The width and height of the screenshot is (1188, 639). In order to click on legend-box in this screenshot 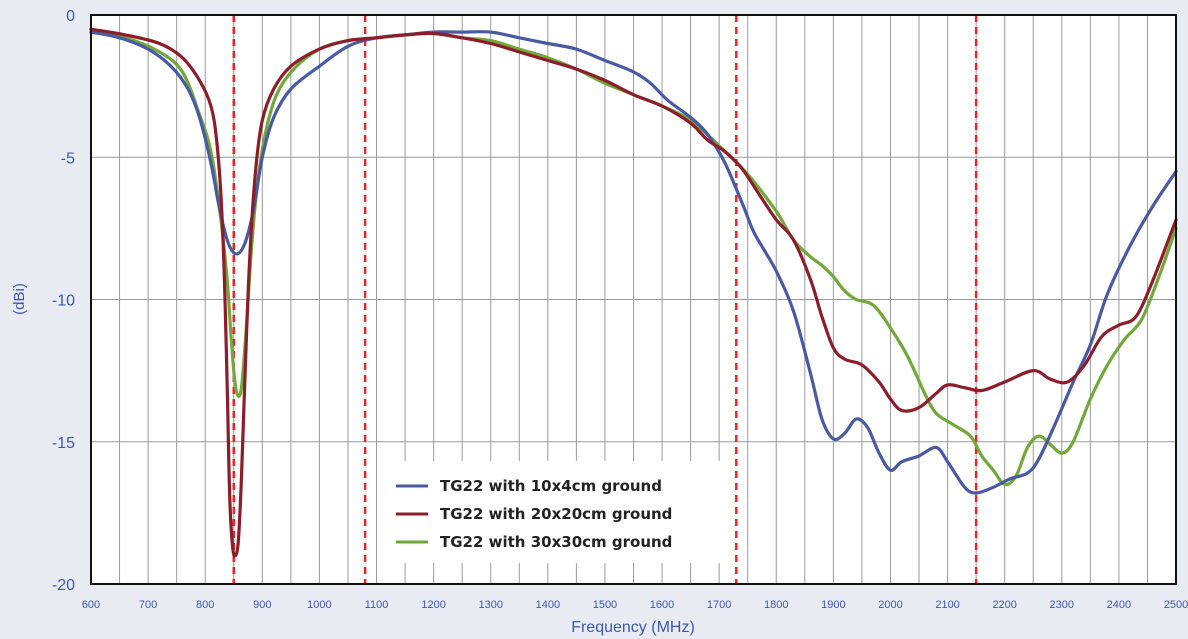, I will do `click(550, 512)`.